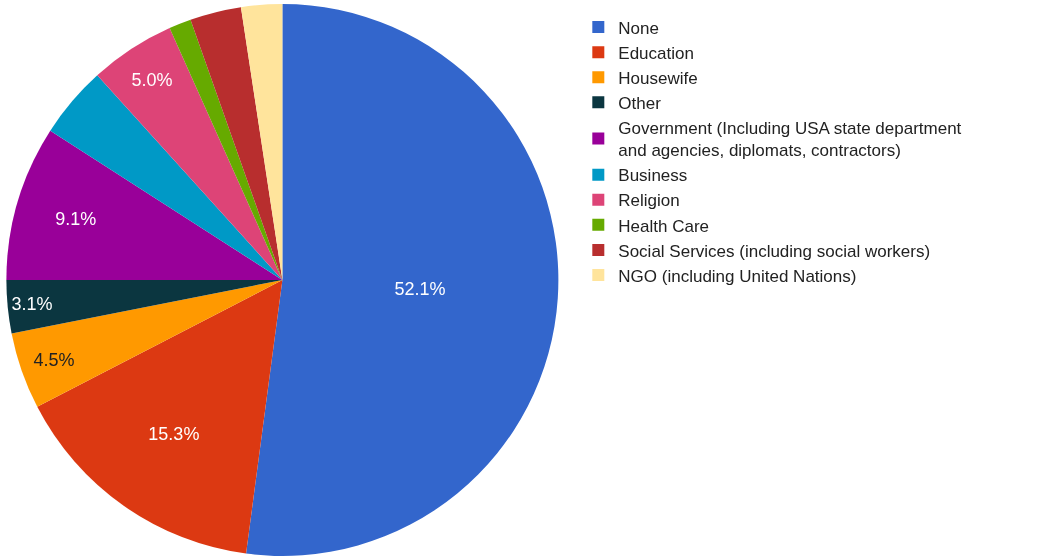 The image size is (1042, 556). I want to click on legend-label: Health Care, so click(664, 226).